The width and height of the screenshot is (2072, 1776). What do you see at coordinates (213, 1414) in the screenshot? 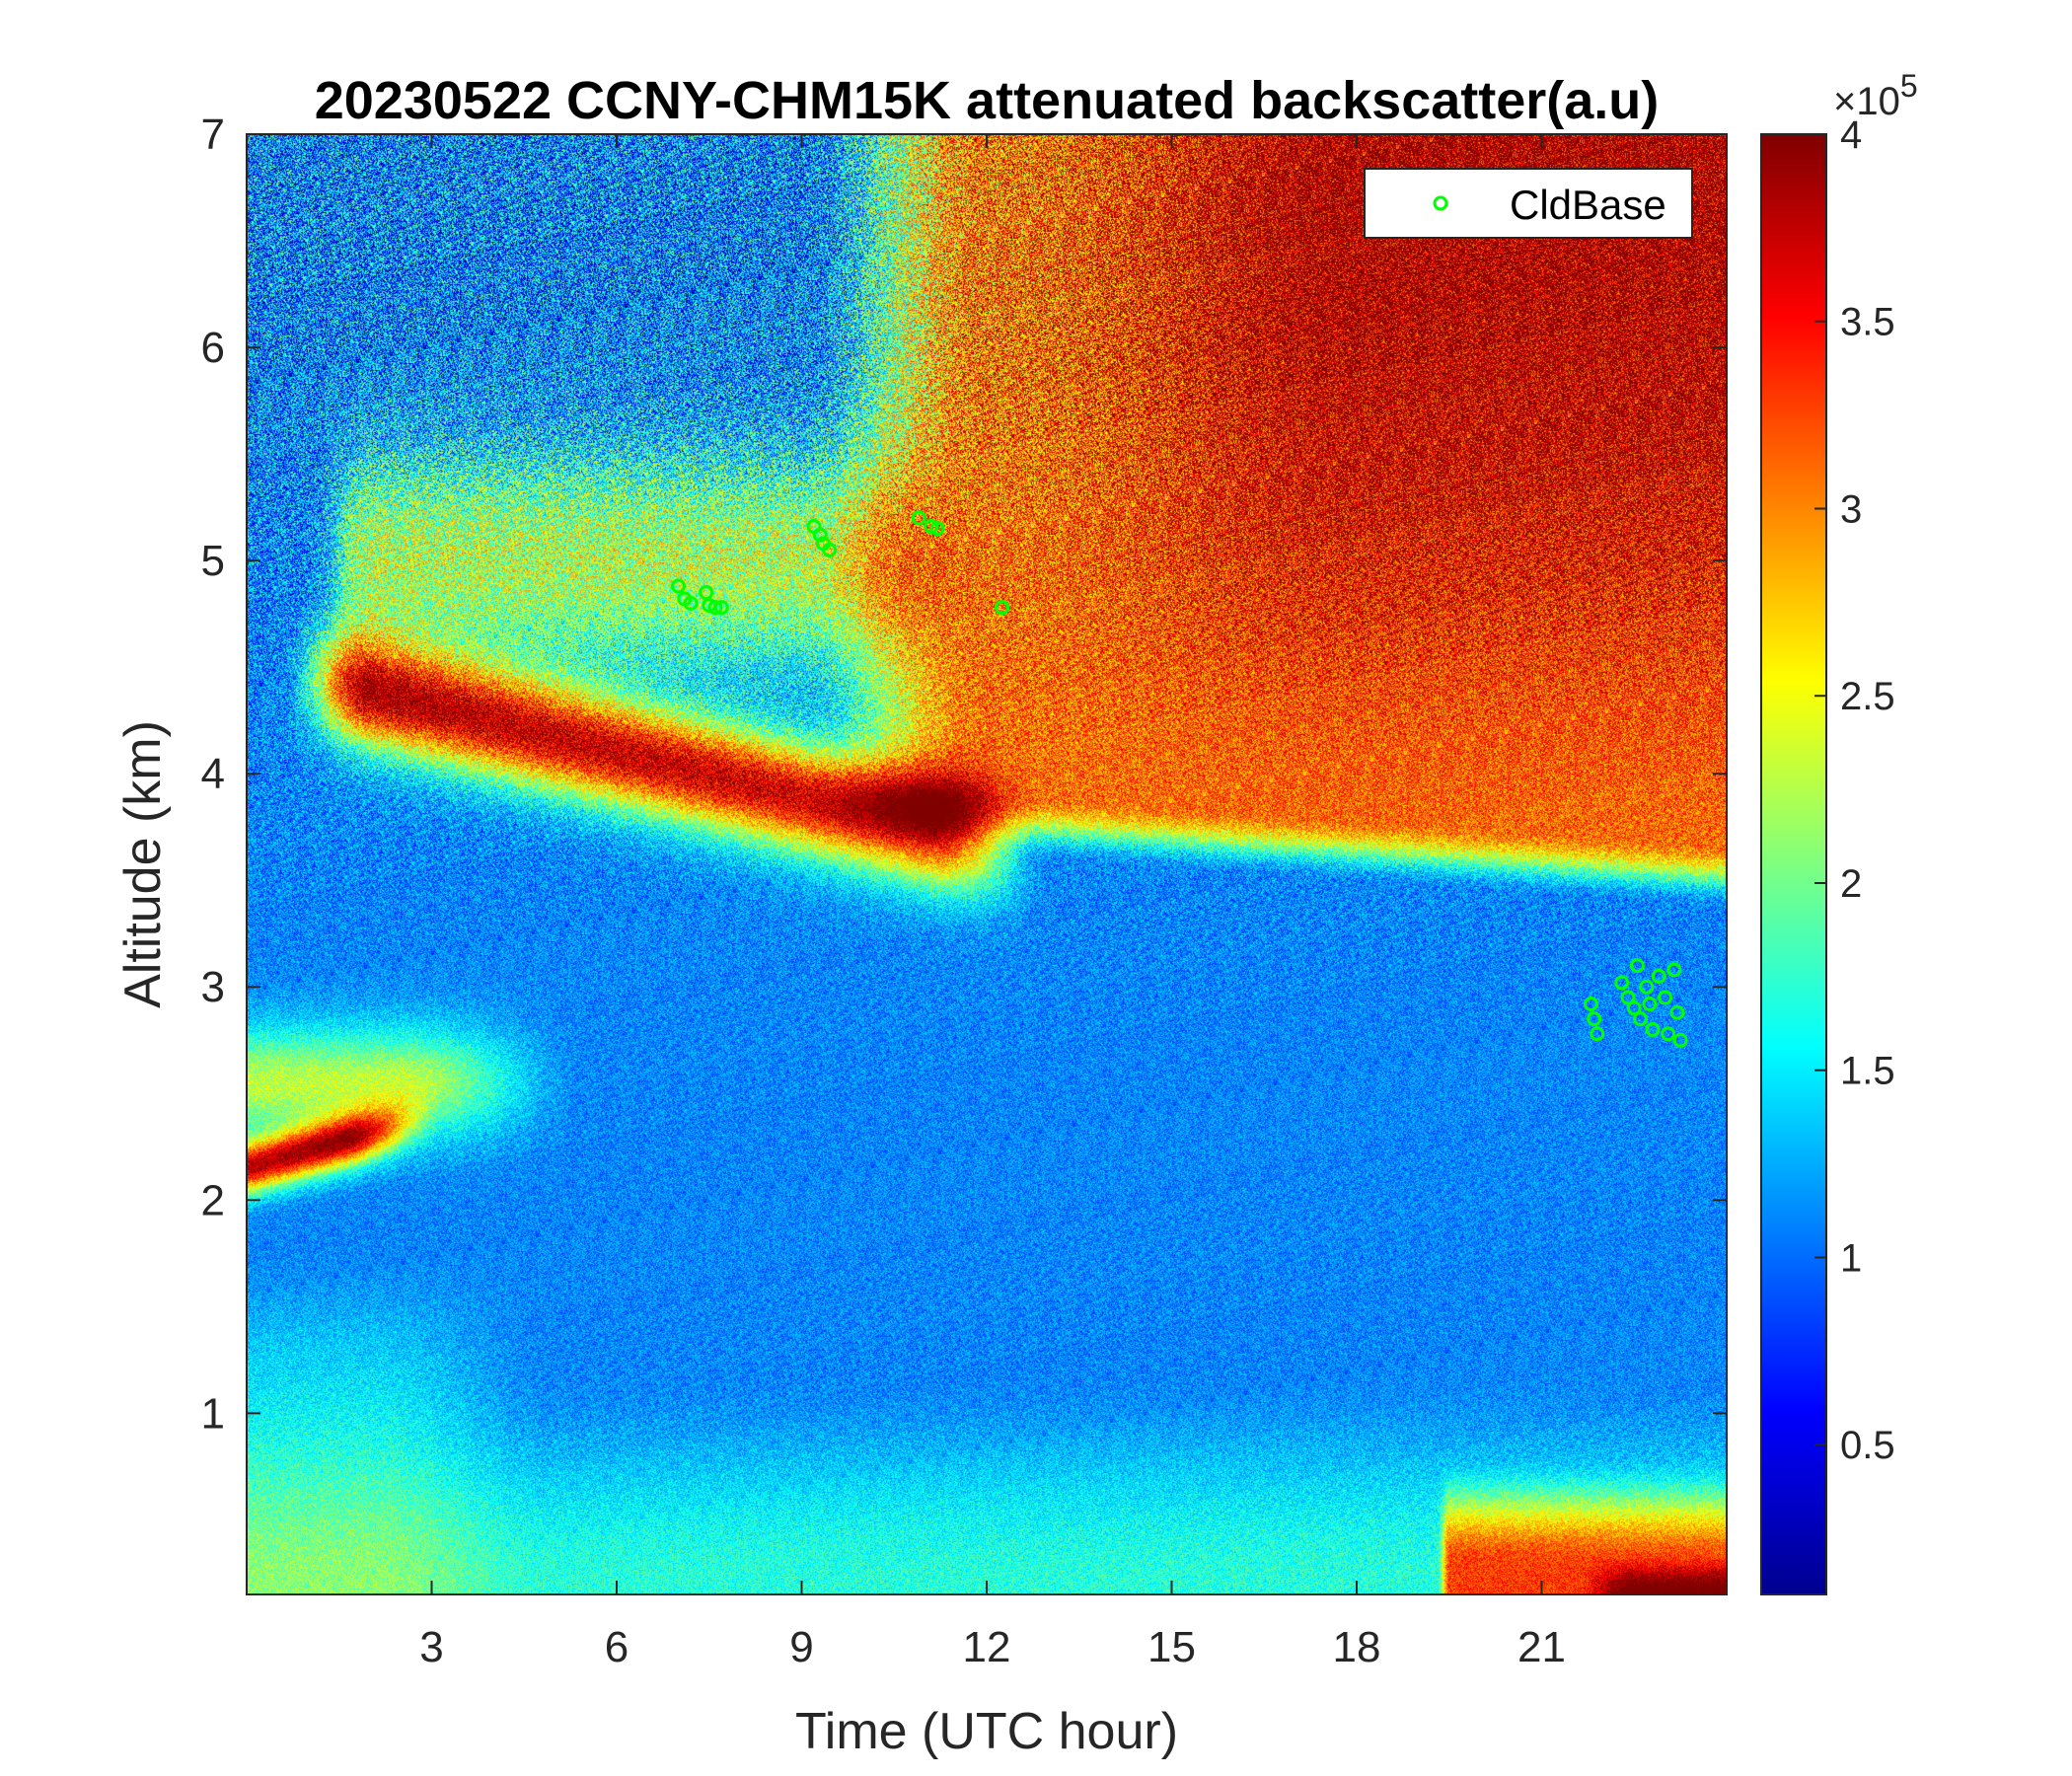
I see `y-tick-label: 1` at bounding box center [213, 1414].